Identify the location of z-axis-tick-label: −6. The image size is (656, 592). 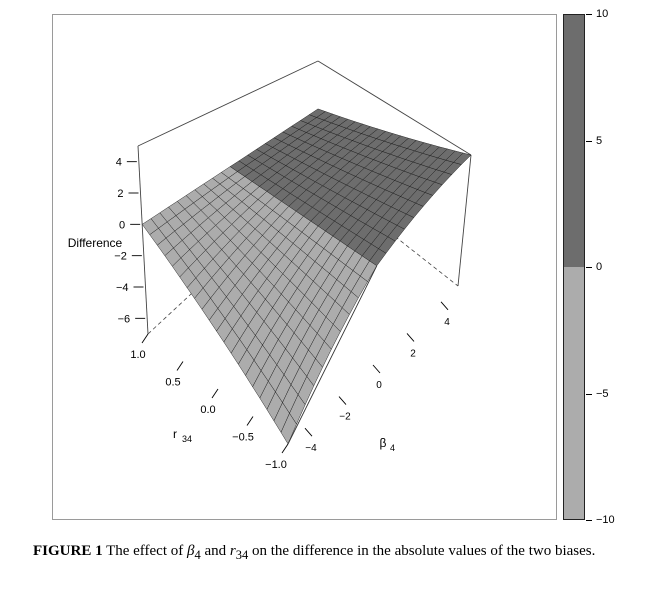
(124, 319).